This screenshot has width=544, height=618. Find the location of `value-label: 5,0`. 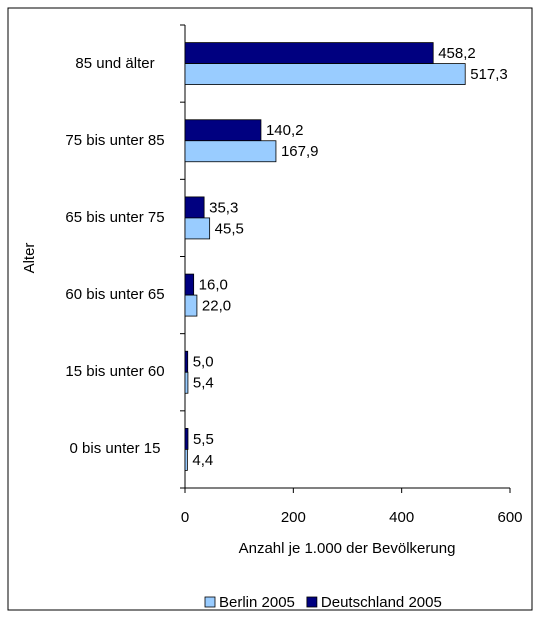

value-label: 5,0 is located at coordinates (203, 362).